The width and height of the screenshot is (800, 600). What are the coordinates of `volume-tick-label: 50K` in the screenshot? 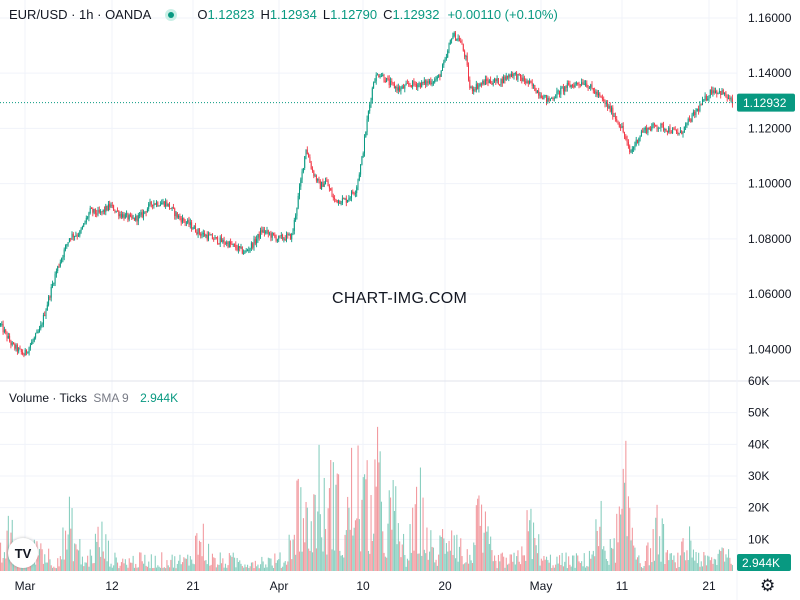 It's located at (758, 413).